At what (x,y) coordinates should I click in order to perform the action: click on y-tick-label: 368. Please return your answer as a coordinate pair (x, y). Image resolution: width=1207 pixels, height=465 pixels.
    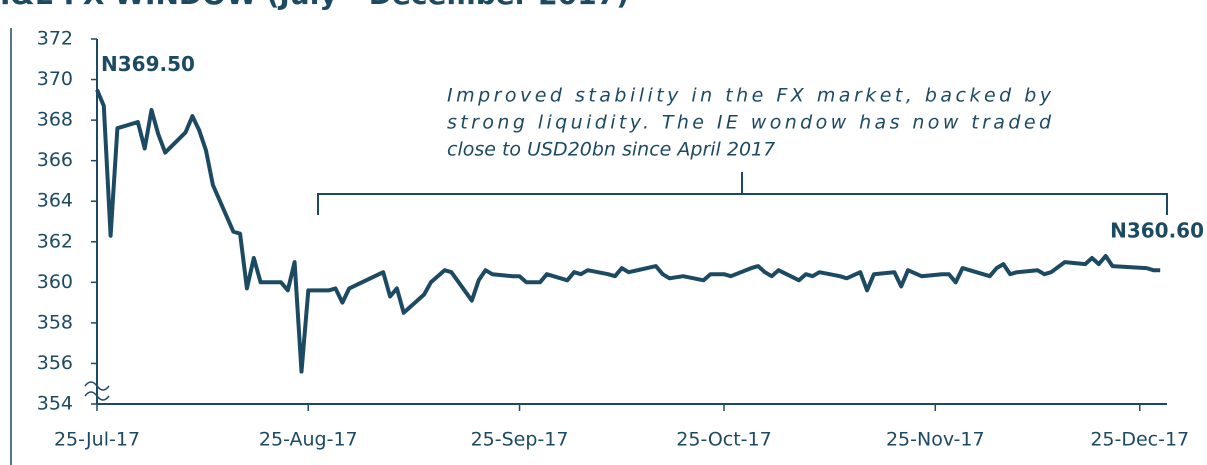
    Looking at the image, I should click on (55, 120).